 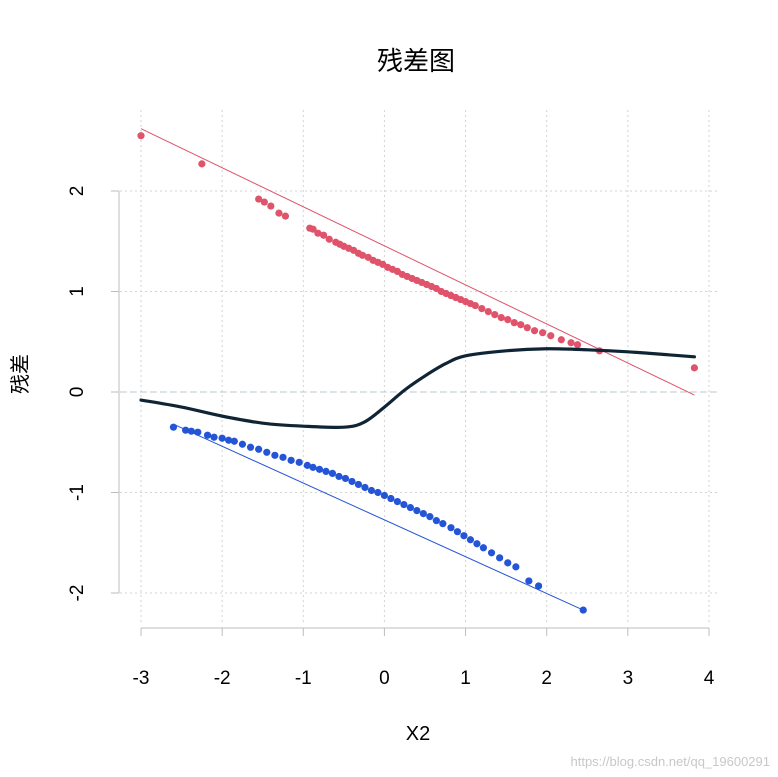 I want to click on x-tick-label: -3, so click(x=141, y=678).